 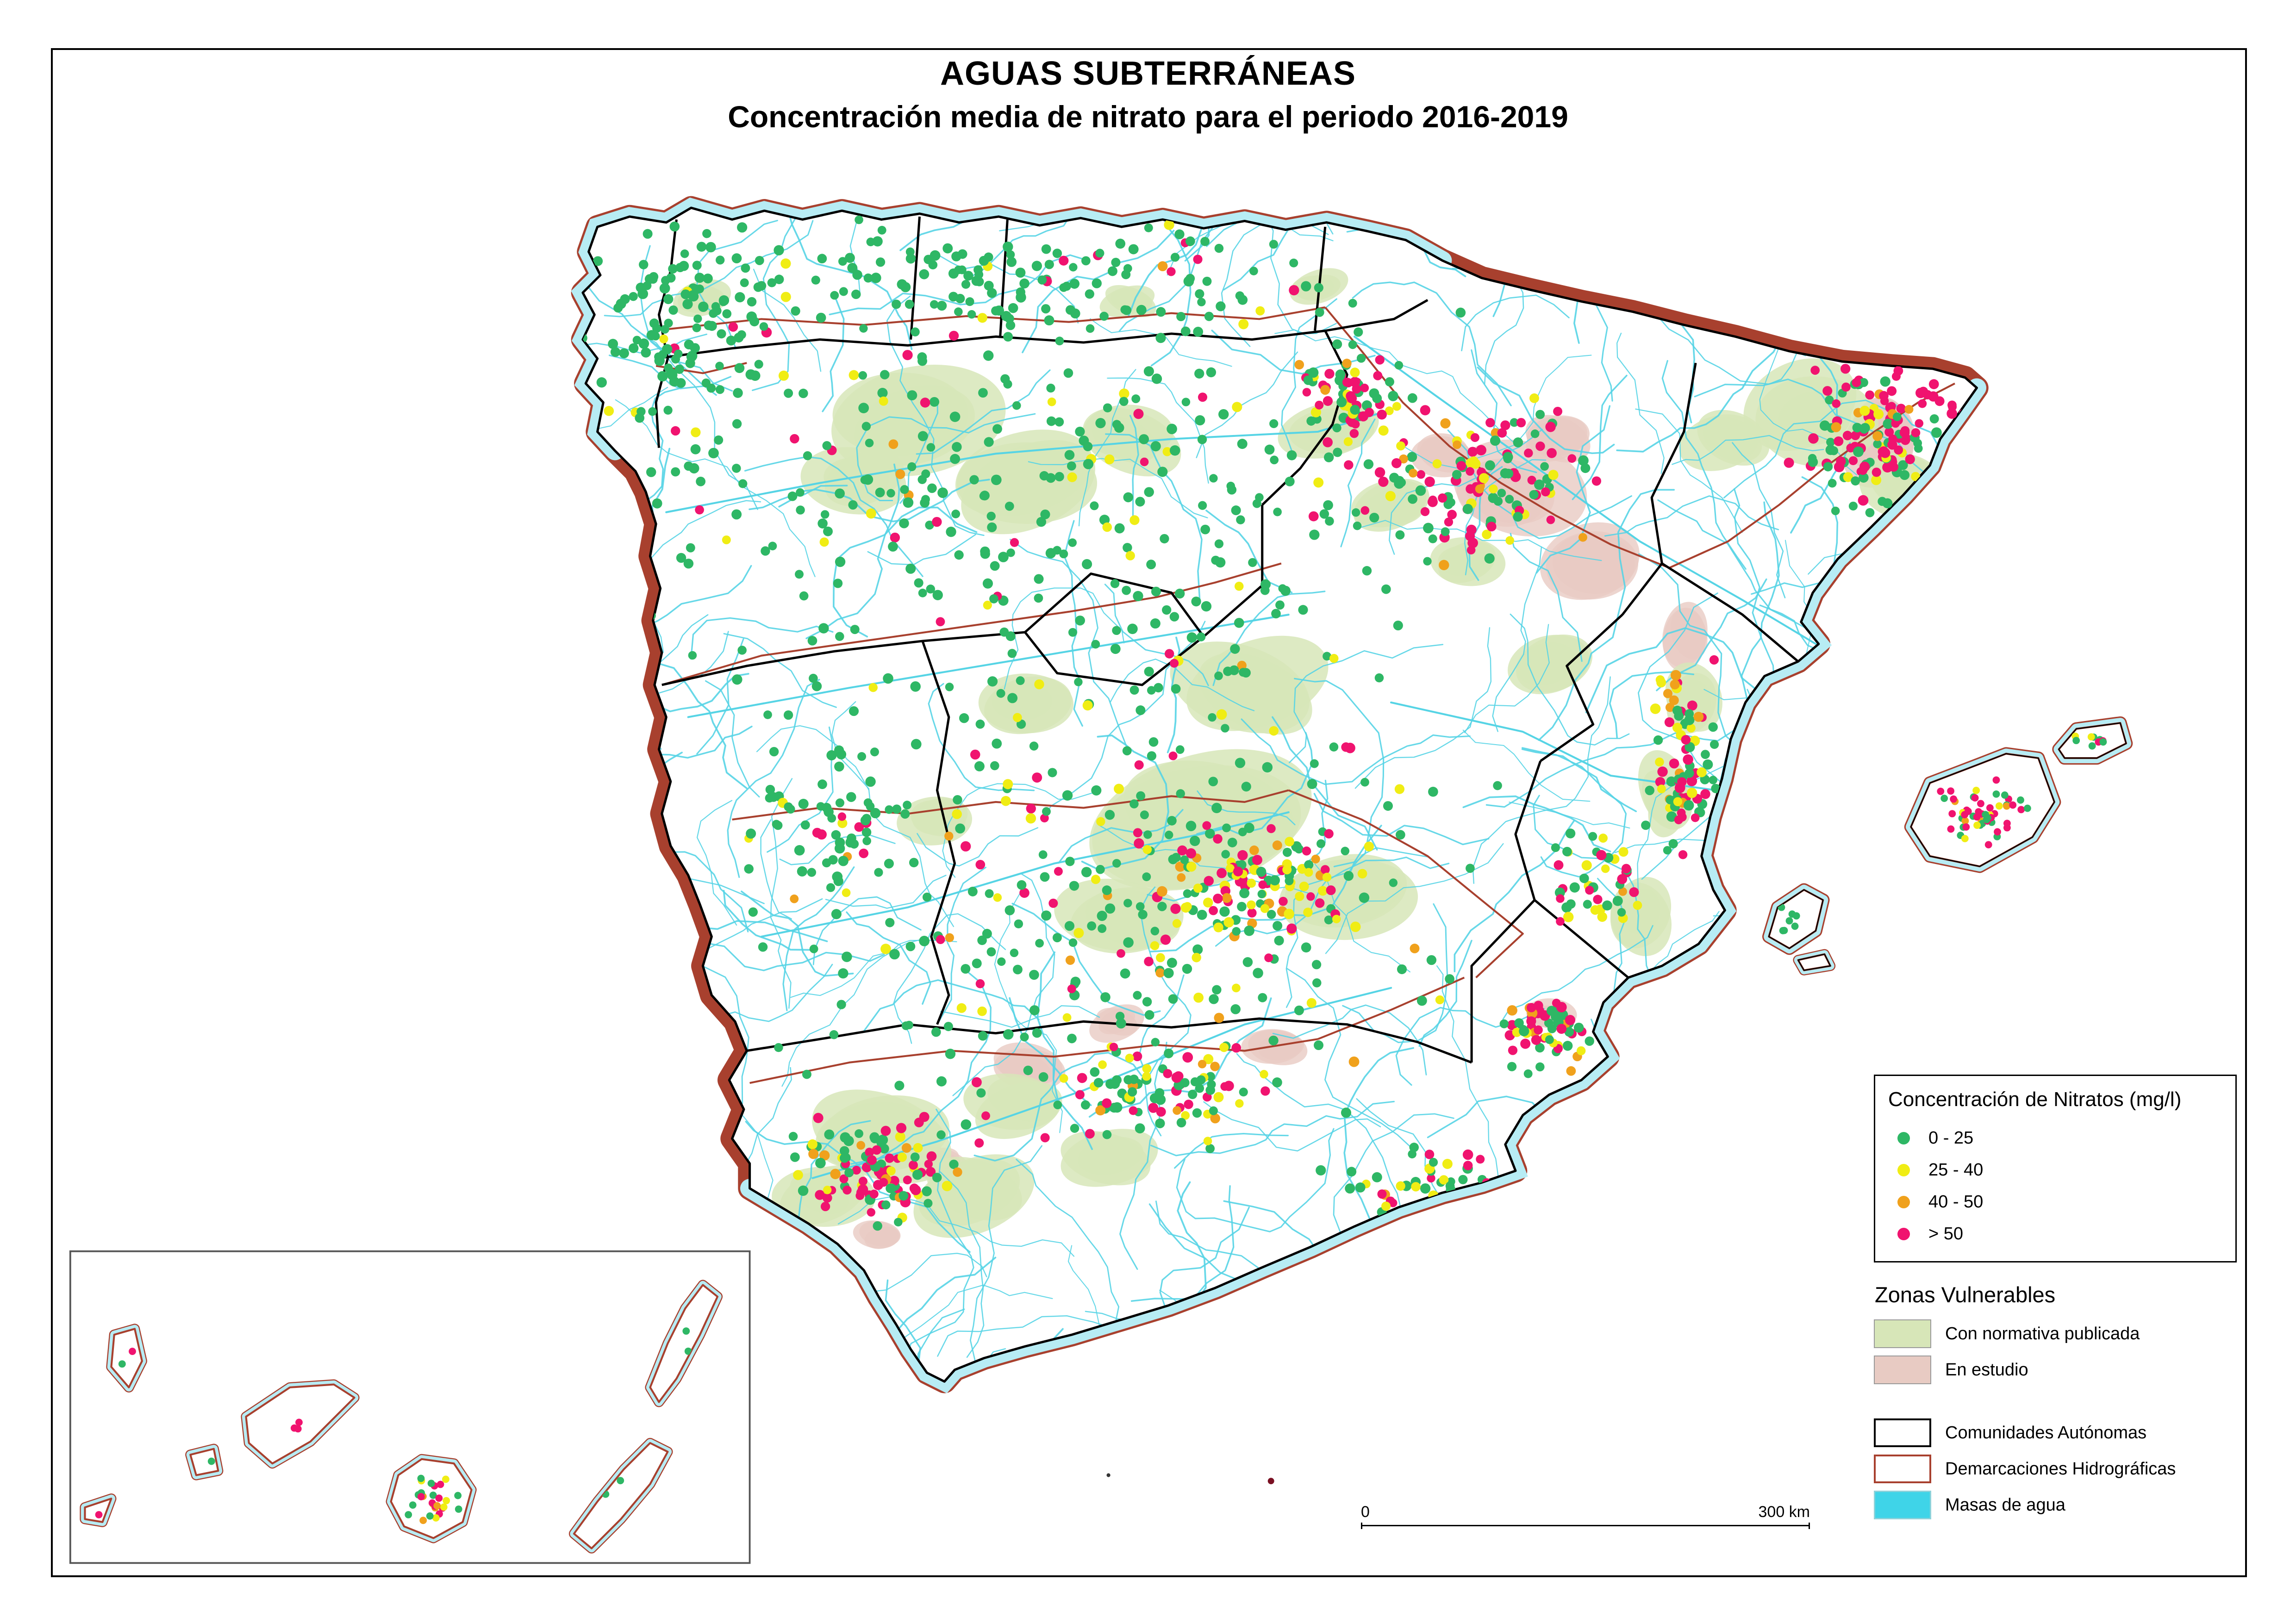 I want to click on layer-water-item: Masas de agua, so click(x=2055, y=1505).